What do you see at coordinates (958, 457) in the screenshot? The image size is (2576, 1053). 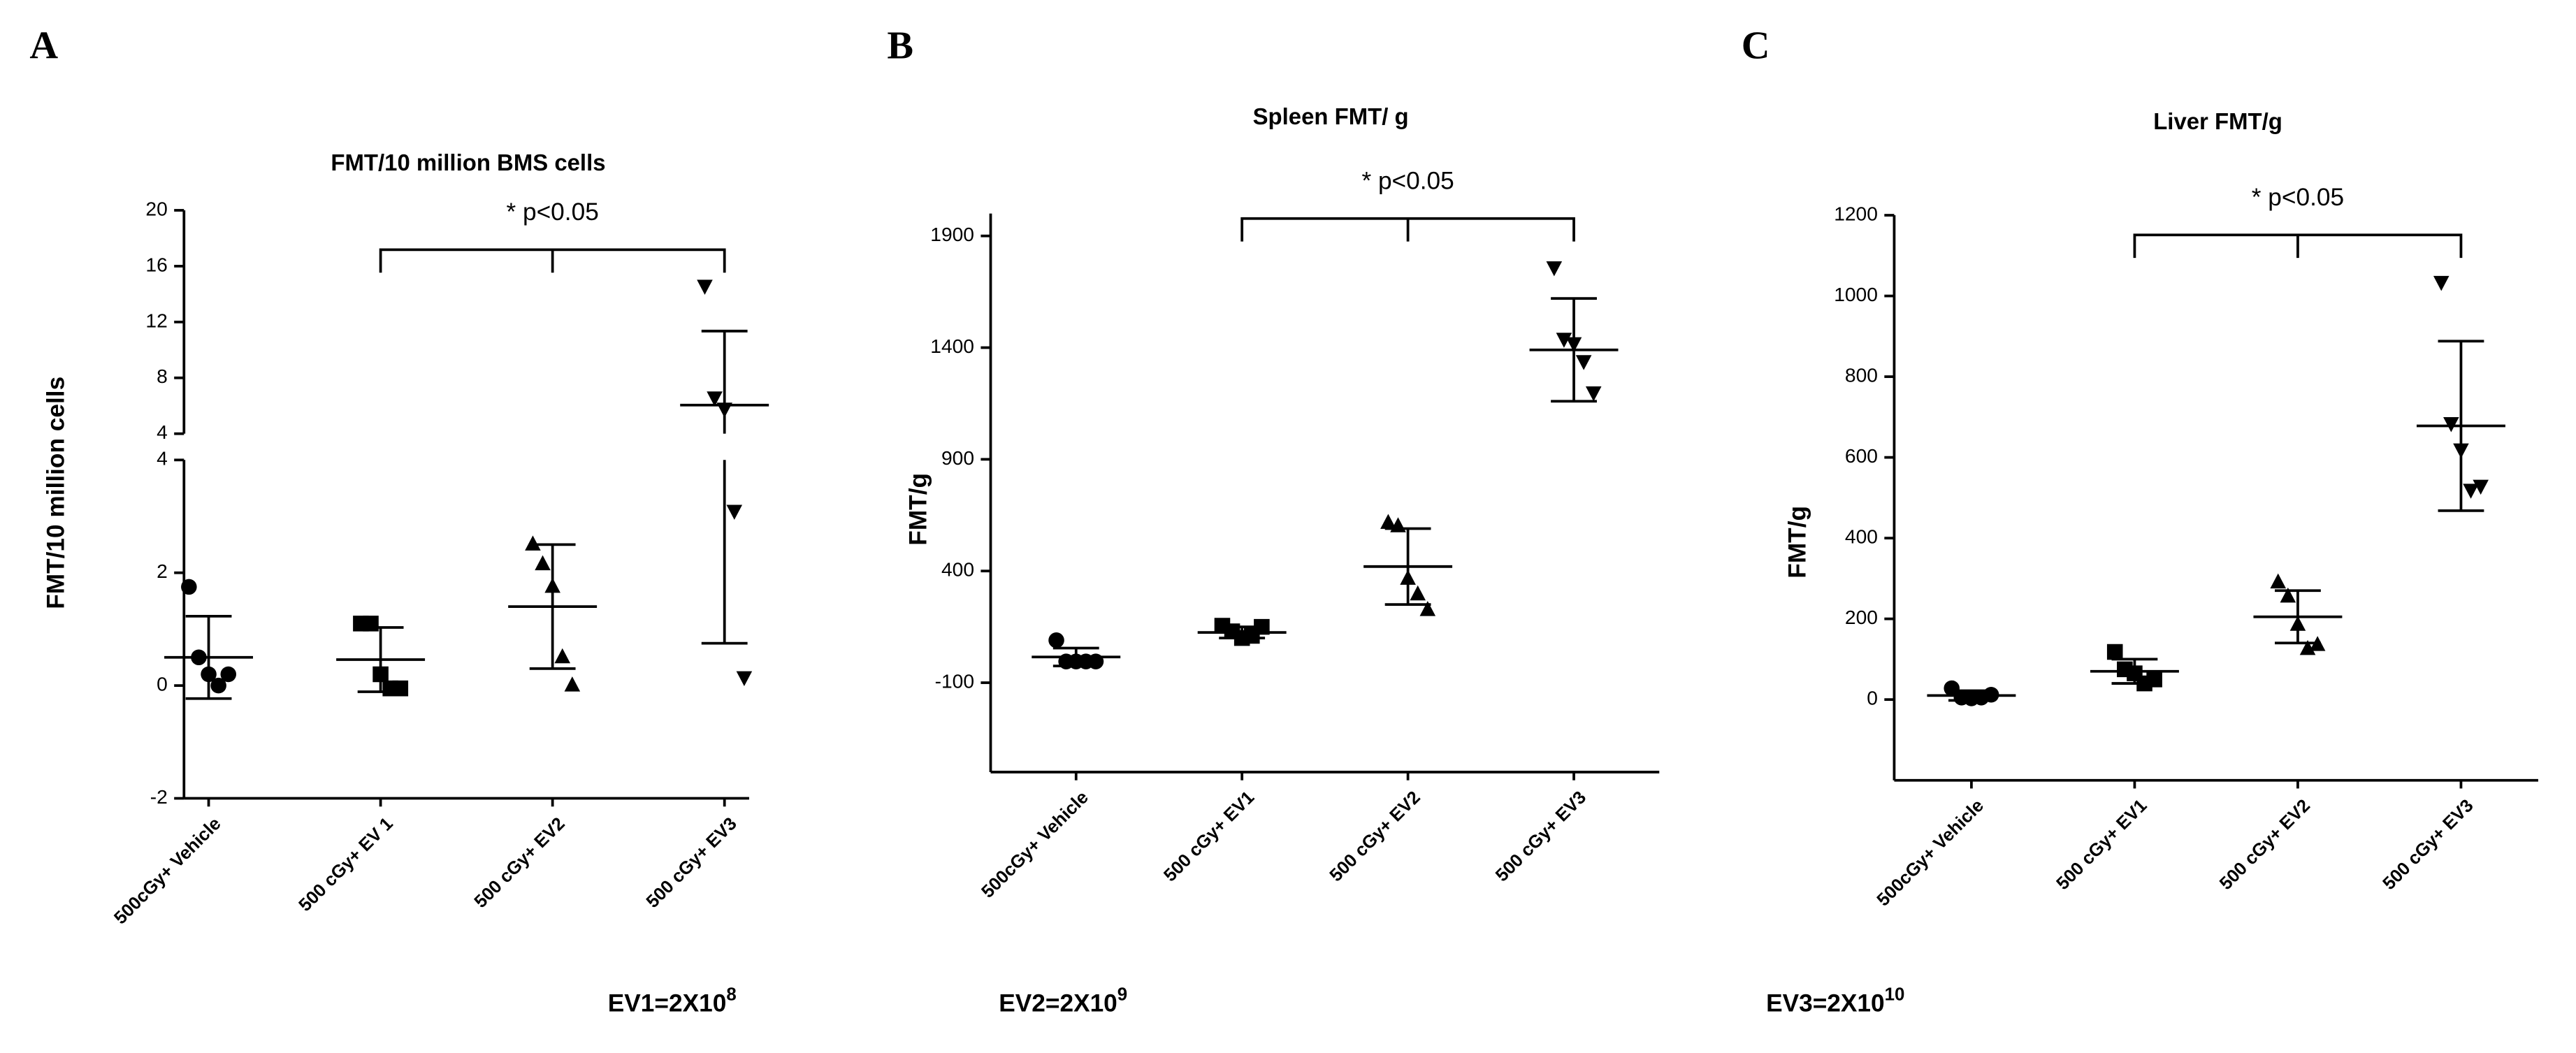 I see `y-tick-label: 900` at bounding box center [958, 457].